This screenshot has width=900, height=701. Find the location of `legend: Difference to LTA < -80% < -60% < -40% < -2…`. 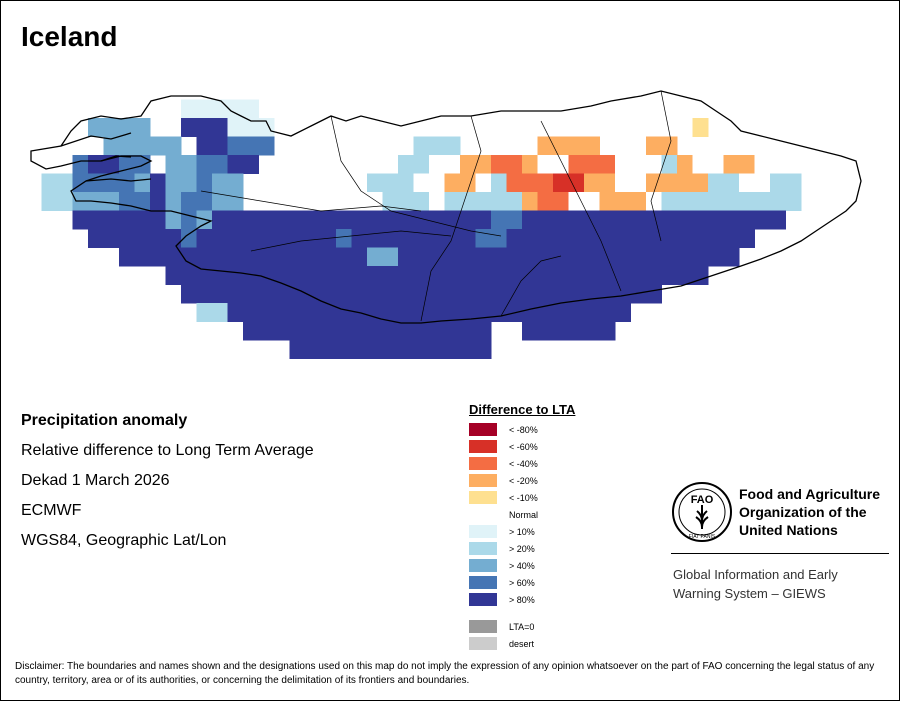

legend: Difference to LTA < -80% < -60% < -40% < -2… is located at coordinates (559, 527).